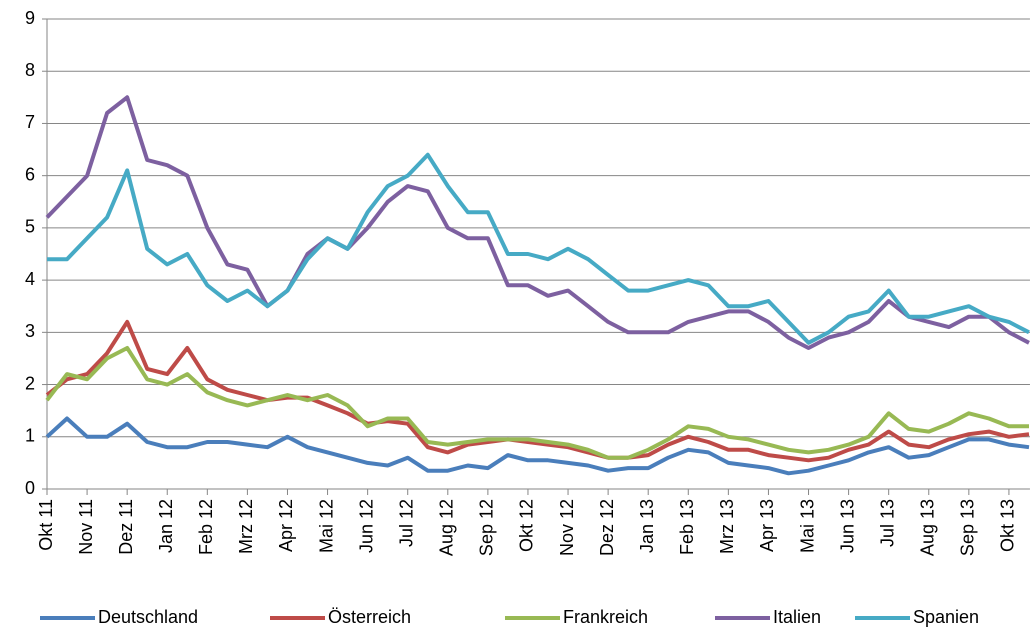 Image resolution: width=1030 pixels, height=632 pixels. I want to click on x-tick-label: Mrz 12, so click(246, 526).